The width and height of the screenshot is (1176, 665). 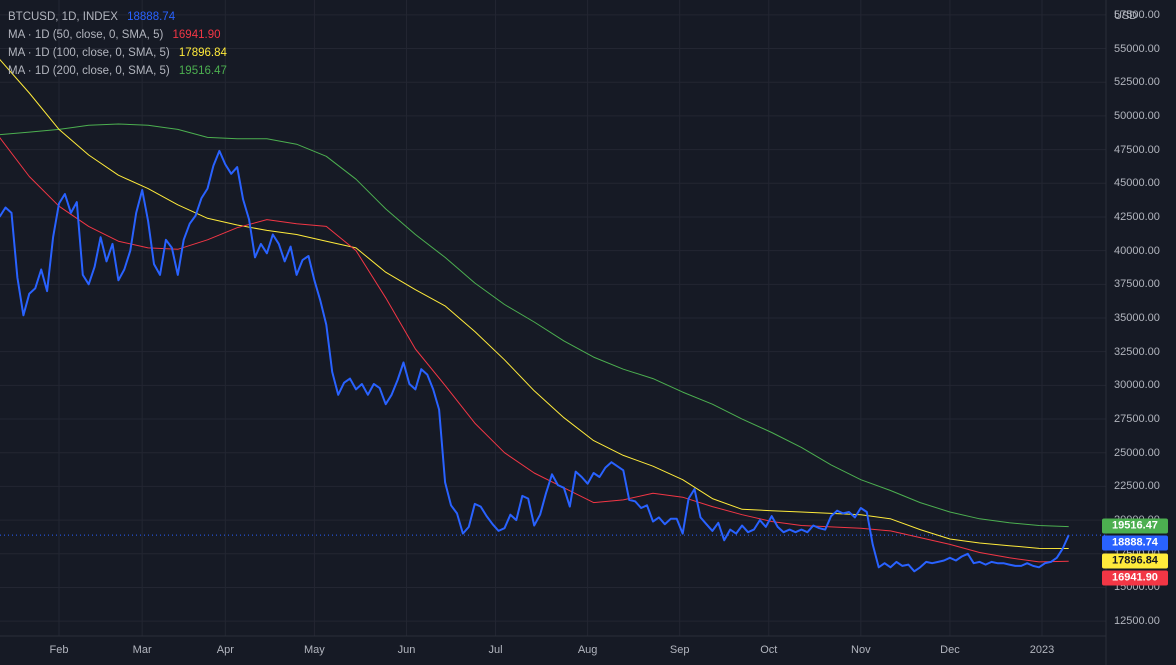 I want to click on x-tick-label: Nov, so click(x=861, y=650).